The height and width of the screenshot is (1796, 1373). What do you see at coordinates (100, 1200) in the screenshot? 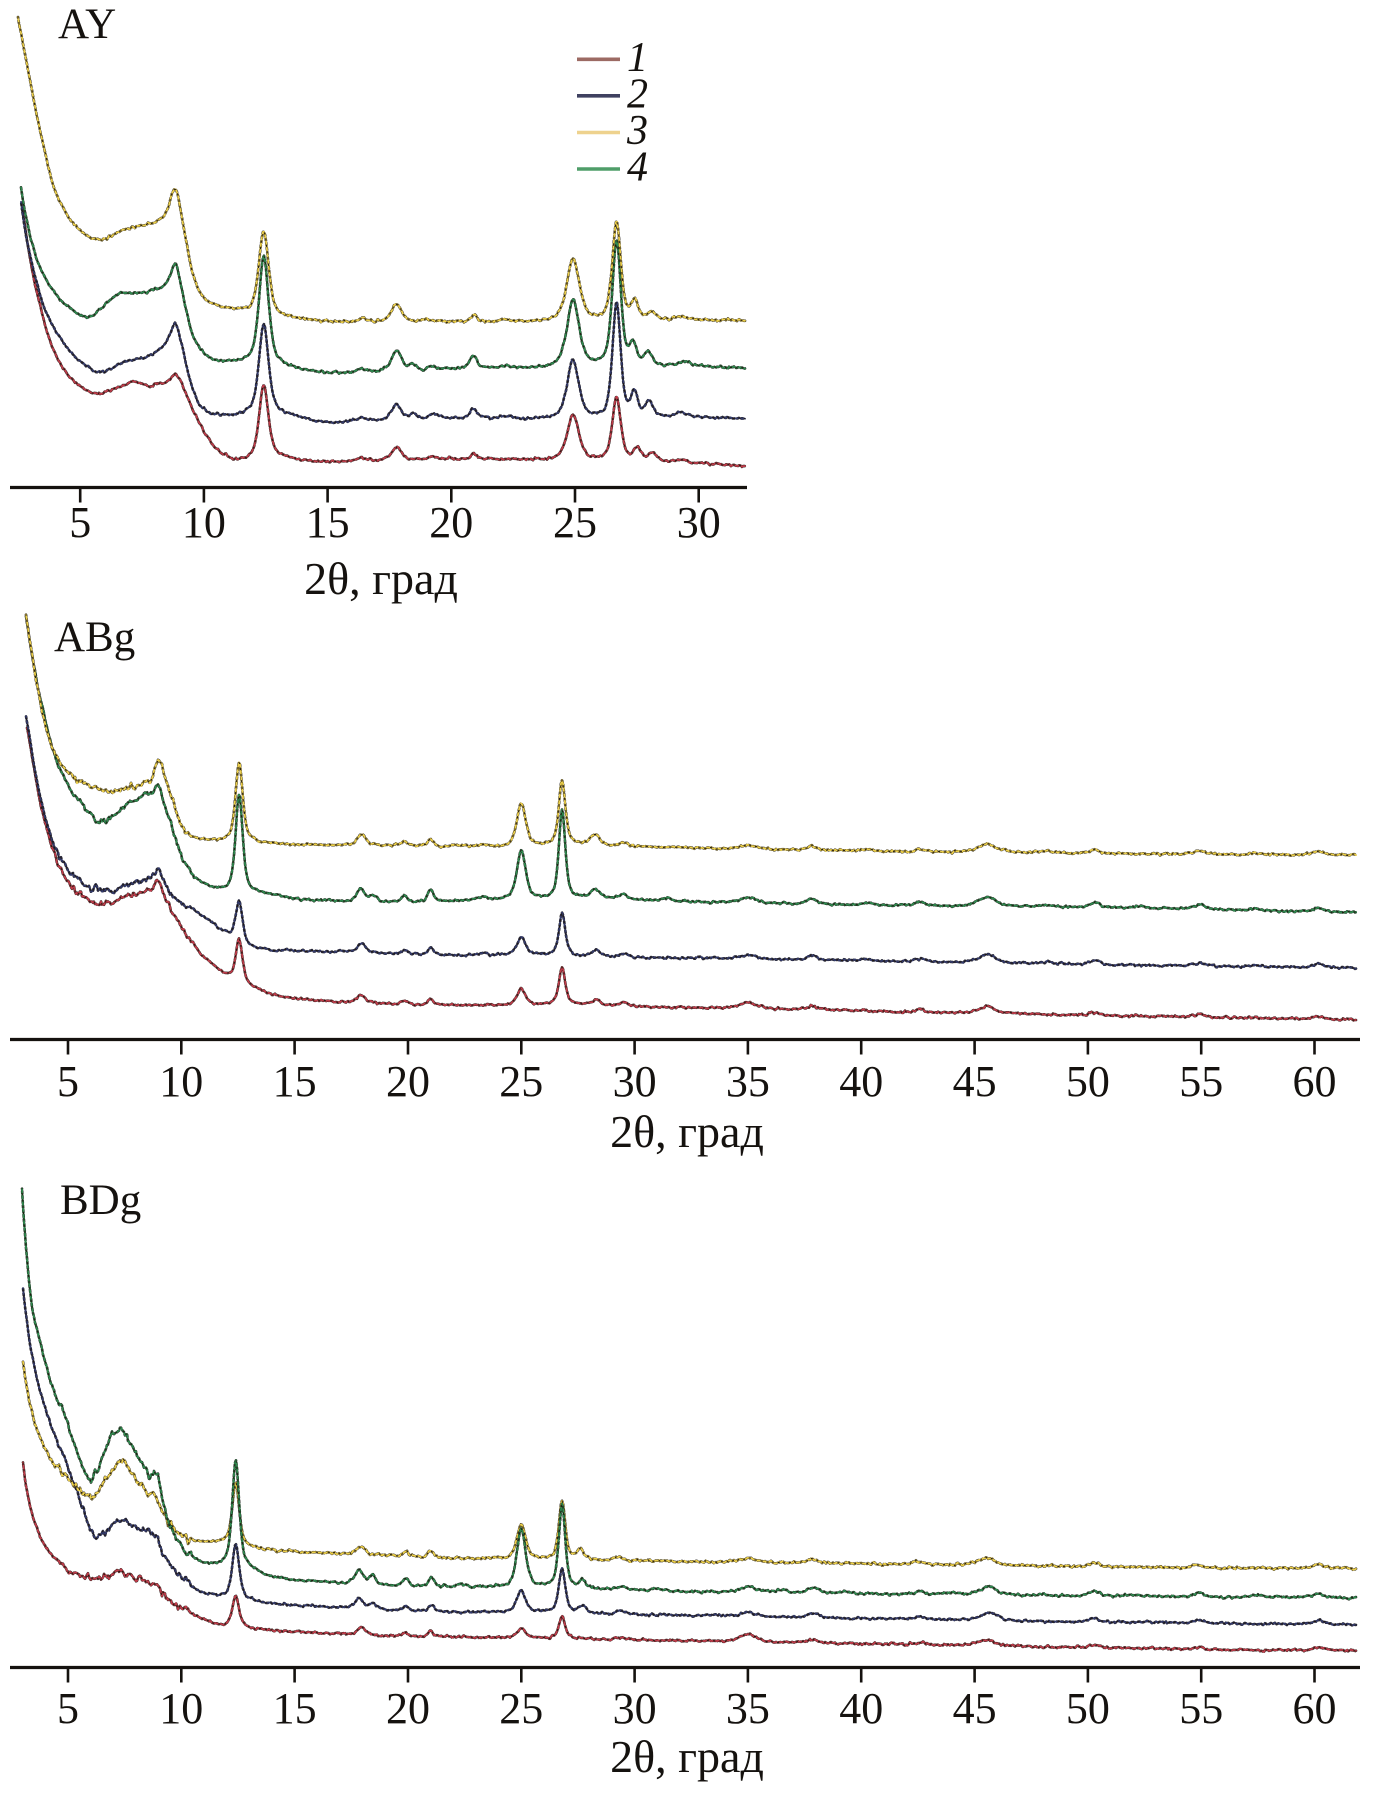
I see `svg-text: BDg` at bounding box center [100, 1200].